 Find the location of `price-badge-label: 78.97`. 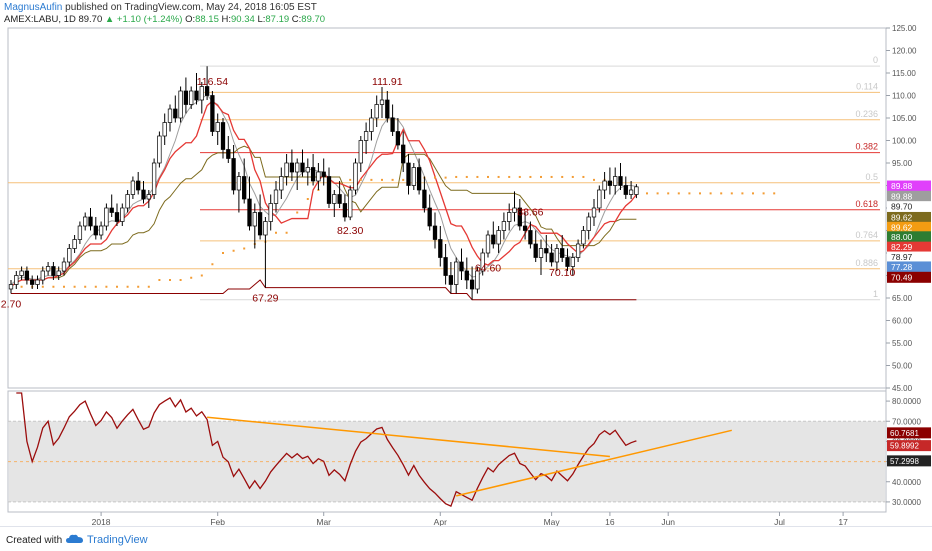

price-badge-label: 78.97 is located at coordinates (902, 257).